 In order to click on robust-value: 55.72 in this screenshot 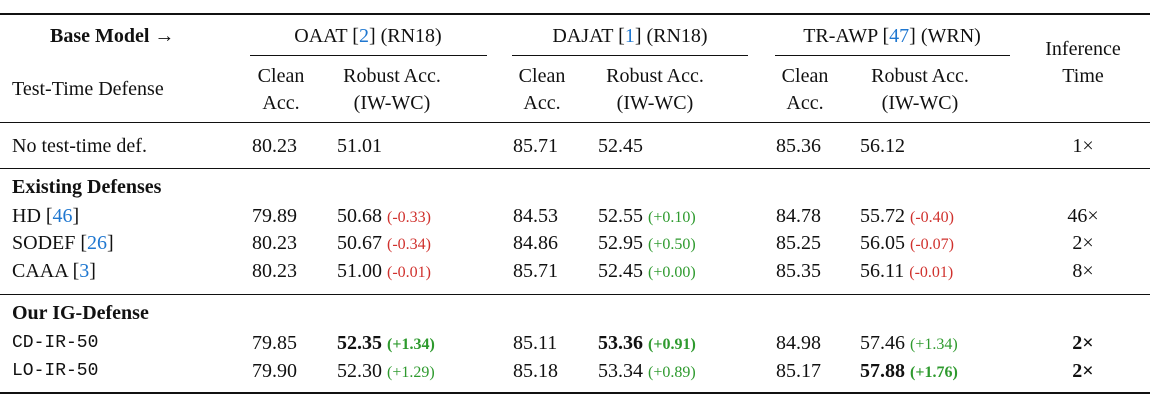, I will do `click(882, 216)`.